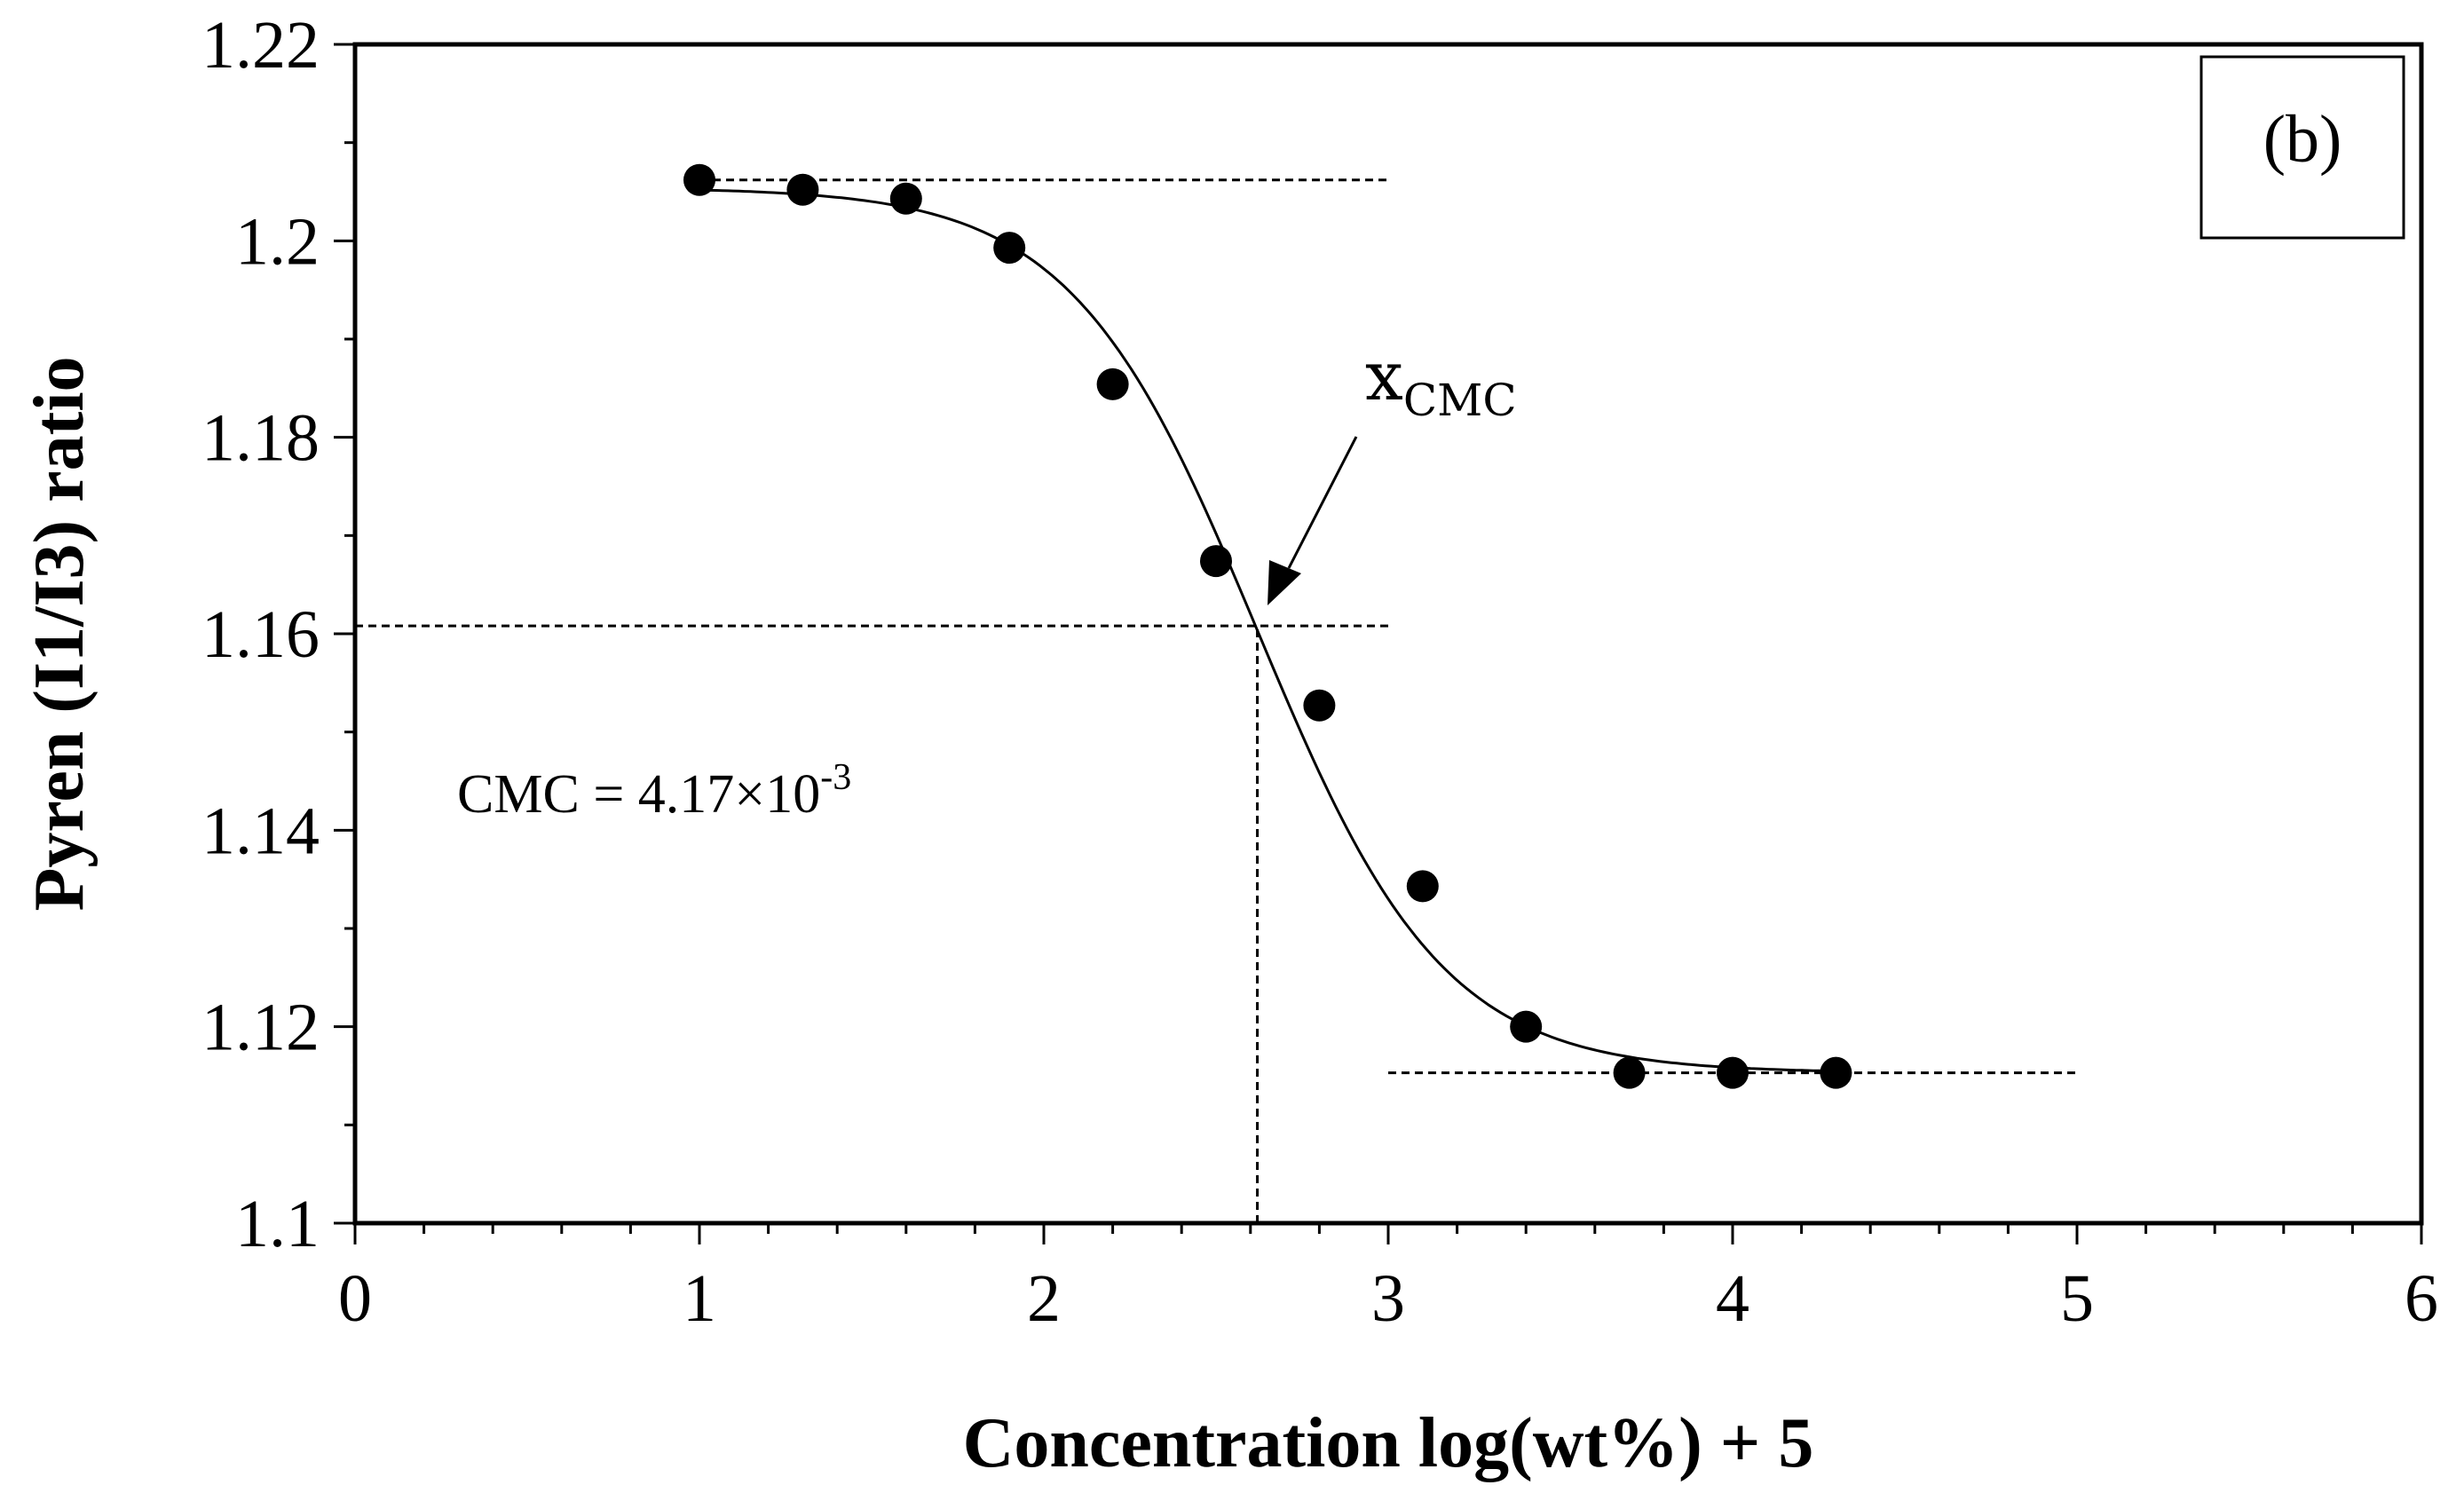  I want to click on xcmc-main: x, so click(1384, 375).